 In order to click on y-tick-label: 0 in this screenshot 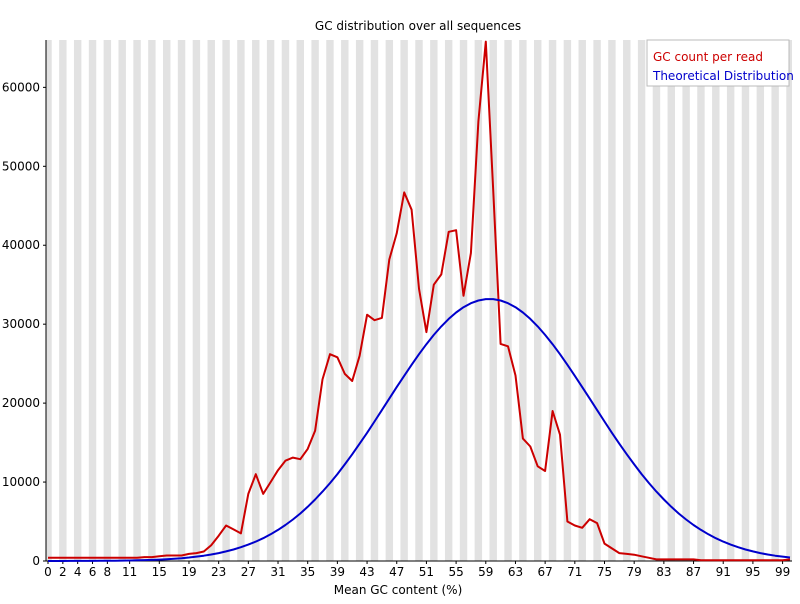, I will do `click(36, 561)`.